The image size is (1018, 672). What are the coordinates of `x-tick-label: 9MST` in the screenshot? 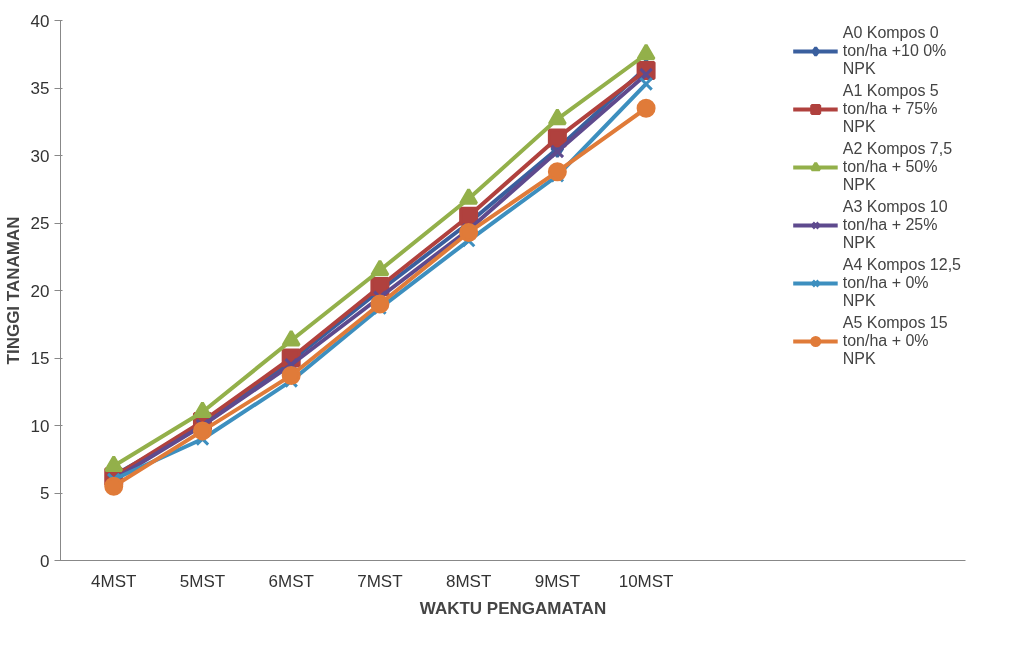 It's located at (557, 581).